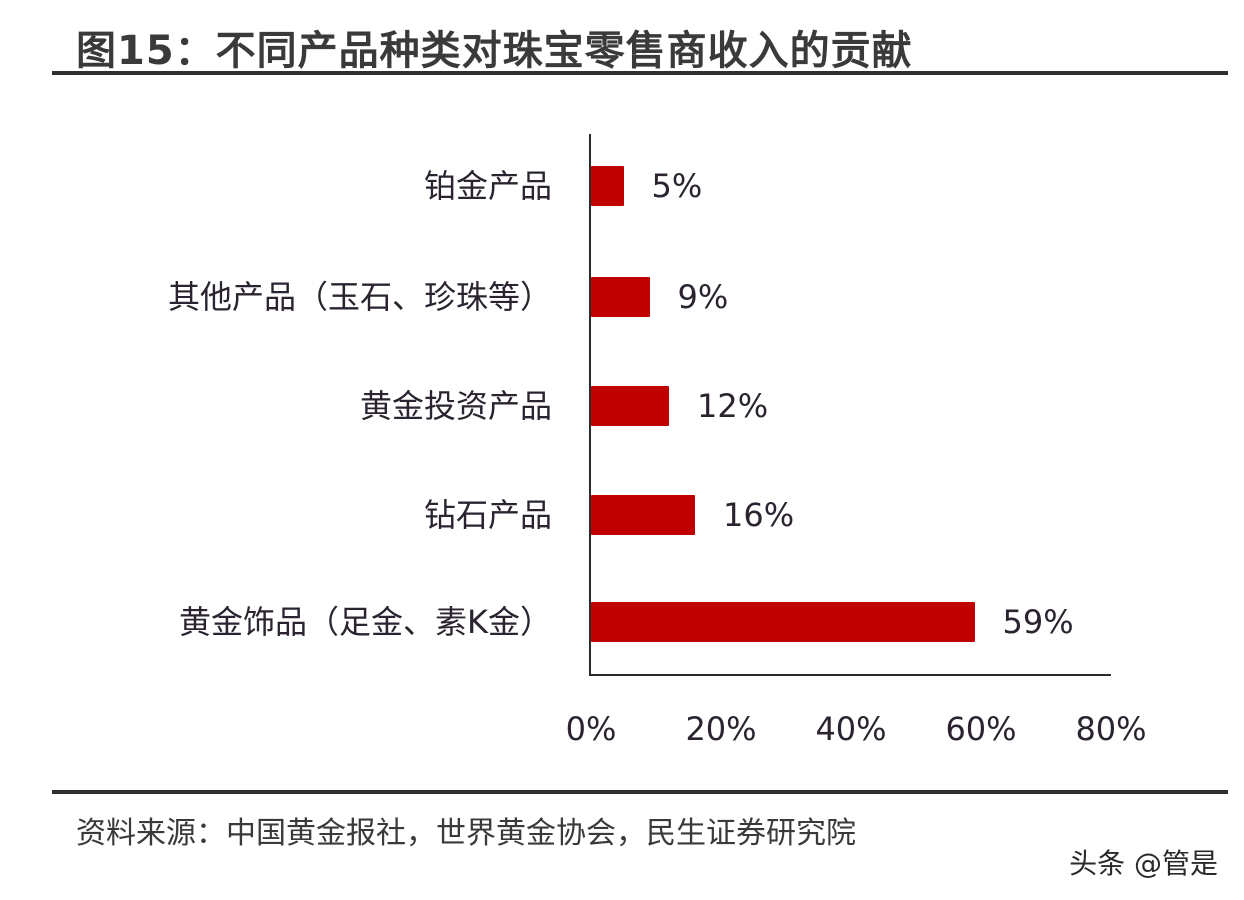  What do you see at coordinates (487, 186) in the screenshot?
I see `category-label: 铂金产品` at bounding box center [487, 186].